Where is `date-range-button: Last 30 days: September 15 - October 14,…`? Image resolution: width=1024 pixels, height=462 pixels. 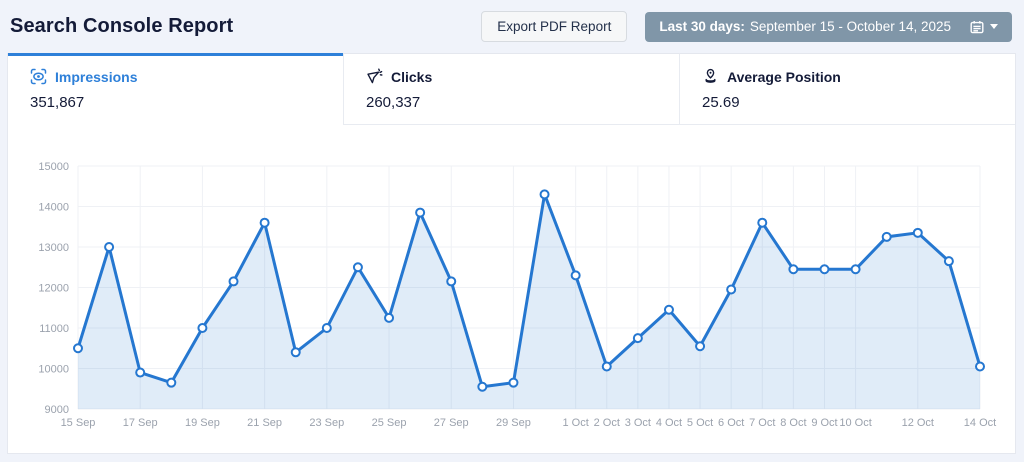 date-range-button: Last 30 days: September 15 - October 14,… is located at coordinates (828, 26).